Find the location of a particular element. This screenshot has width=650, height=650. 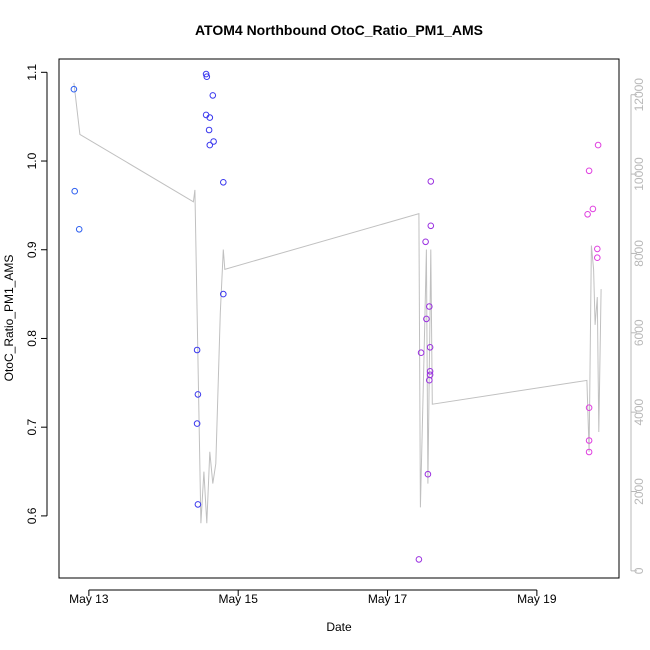

y2-tick-label: 4000 is located at coordinates (639, 411).